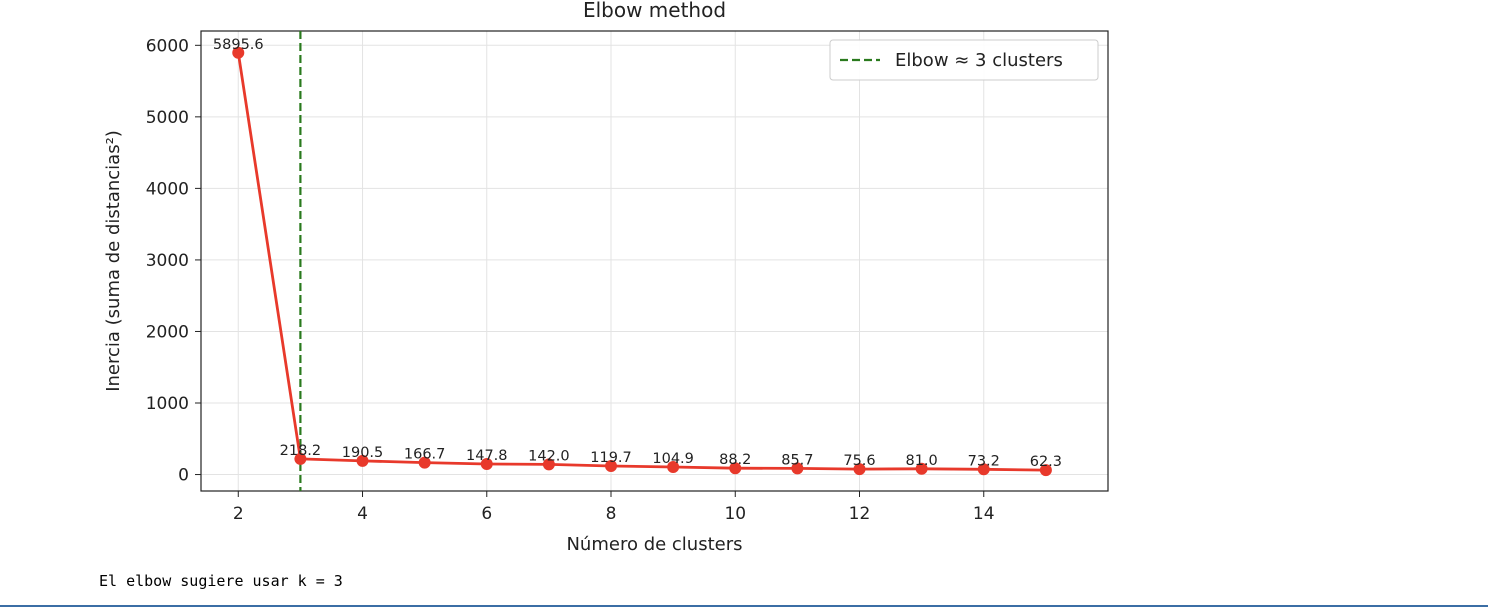 Image resolution: width=1488 pixels, height=607 pixels. What do you see at coordinates (859, 461) in the screenshot?
I see `data-label: 75.6` at bounding box center [859, 461].